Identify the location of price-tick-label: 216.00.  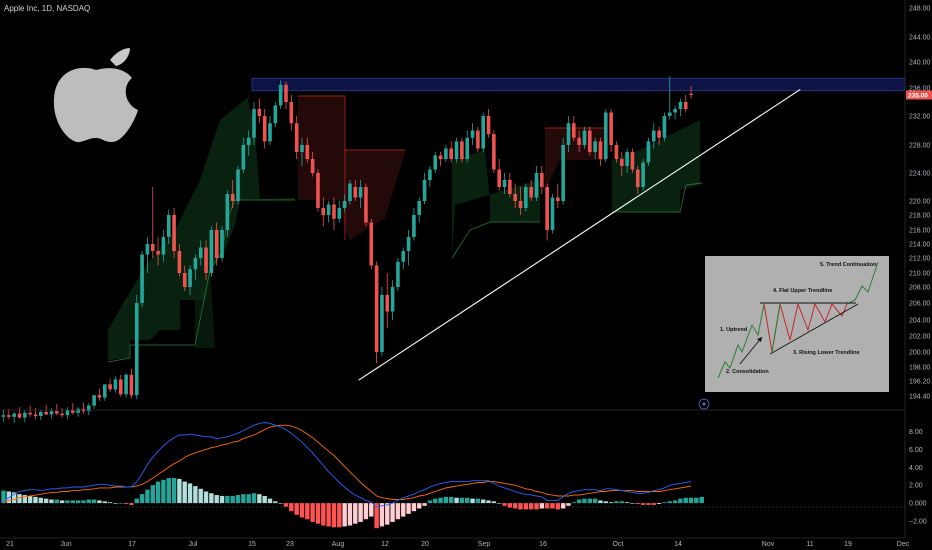
(920, 231).